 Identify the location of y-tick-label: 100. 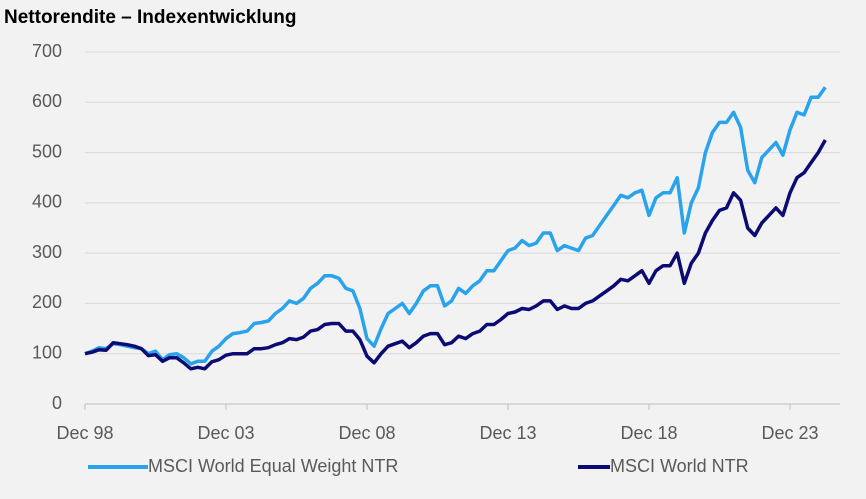
(47, 352).